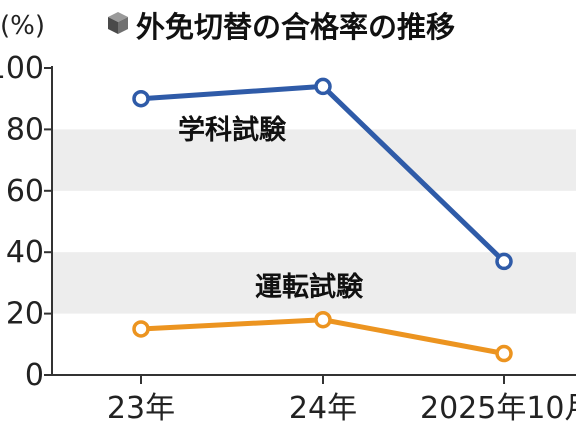 The image size is (576, 430). I want to click on series-label: 学科試験, so click(232, 130).